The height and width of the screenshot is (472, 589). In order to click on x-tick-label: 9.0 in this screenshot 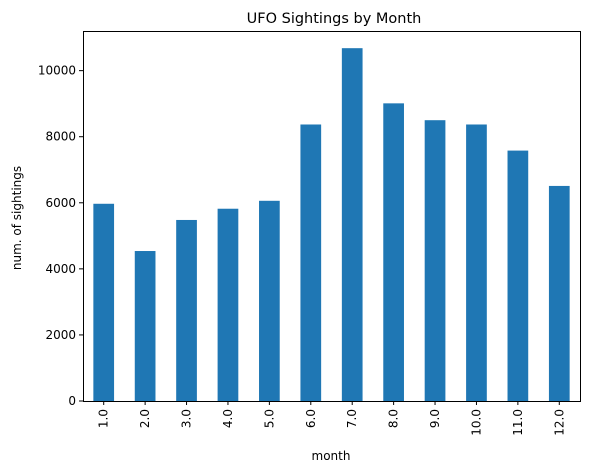, I will do `click(435, 418)`.